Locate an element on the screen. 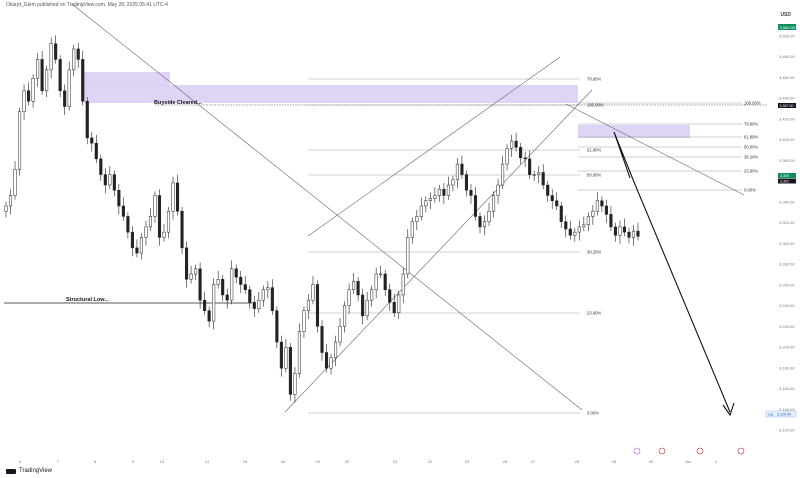 This screenshot has height=478, width=800. trendline-right-down is located at coordinates (655, 149).